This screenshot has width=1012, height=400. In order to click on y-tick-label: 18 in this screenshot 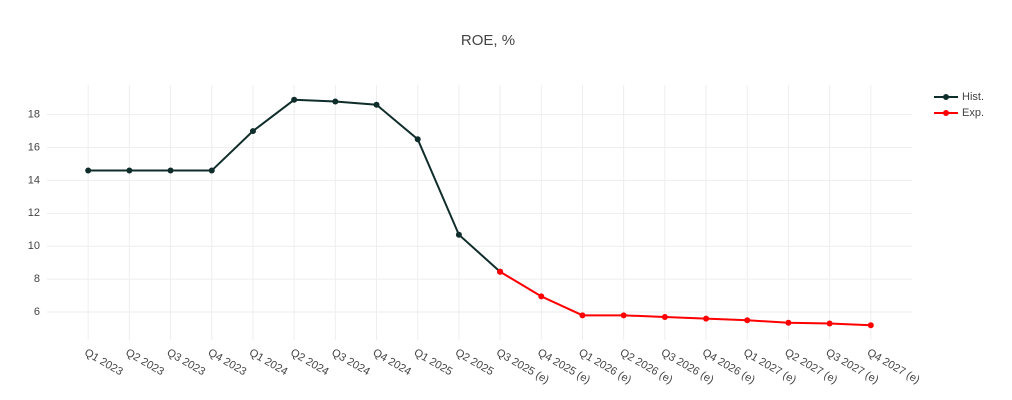, I will do `click(34, 115)`.